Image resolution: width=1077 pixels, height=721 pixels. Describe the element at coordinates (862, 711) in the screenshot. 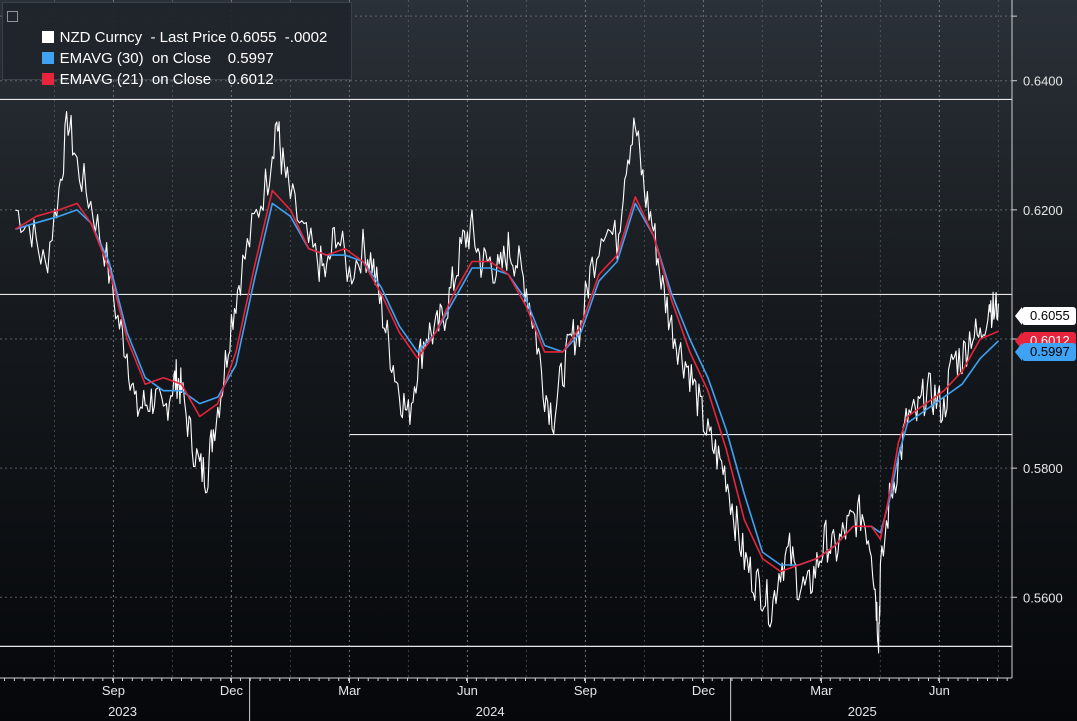

I see `year-label: 2025` at that location.